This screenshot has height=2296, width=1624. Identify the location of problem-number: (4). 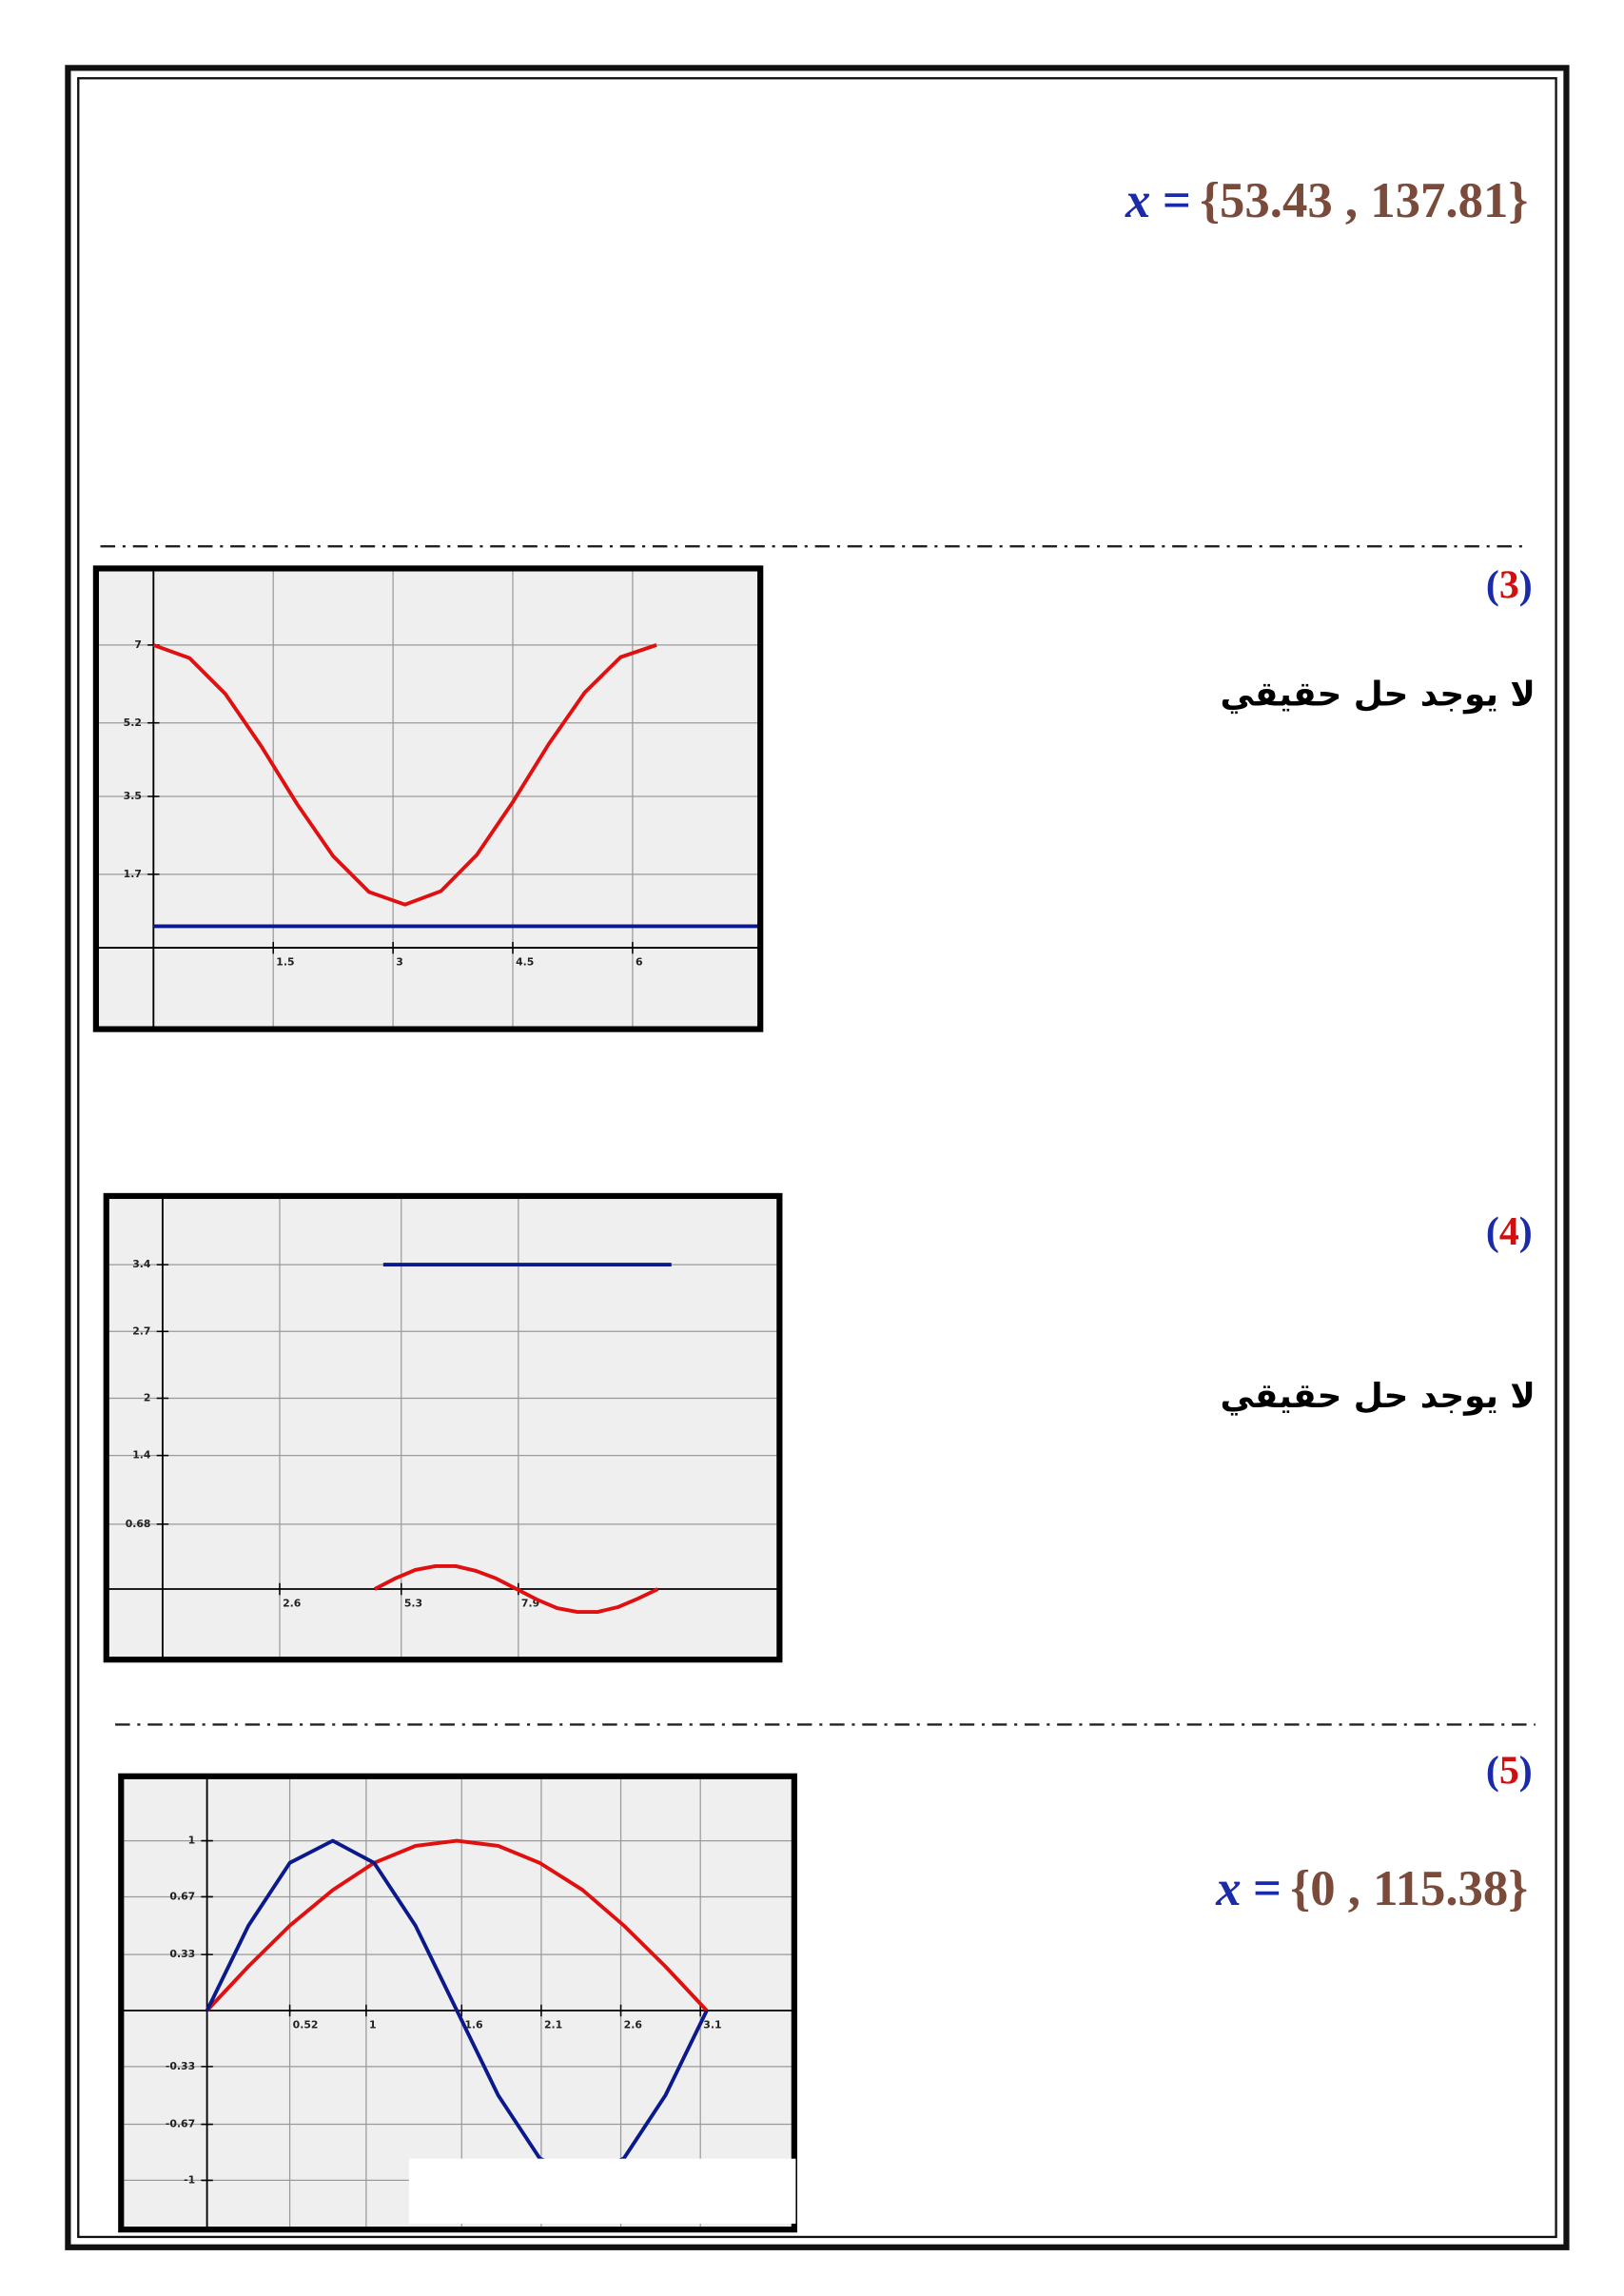
(1509, 1232).